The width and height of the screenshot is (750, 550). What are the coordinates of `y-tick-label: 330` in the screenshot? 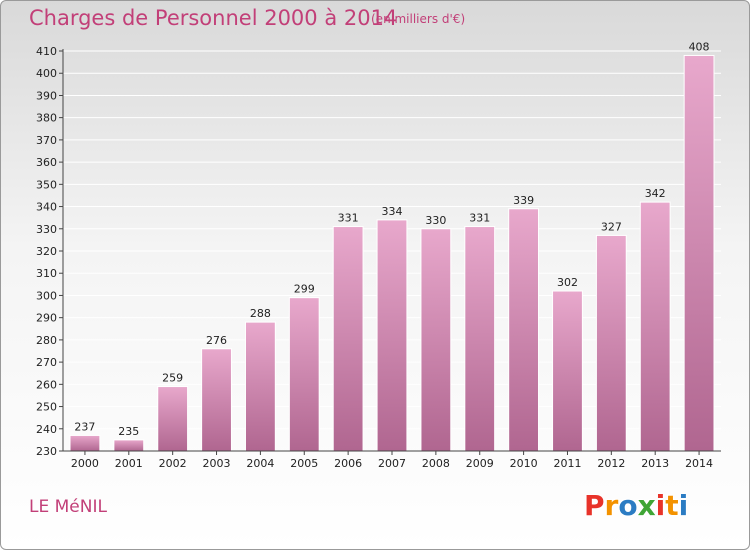 It's located at (46, 229).